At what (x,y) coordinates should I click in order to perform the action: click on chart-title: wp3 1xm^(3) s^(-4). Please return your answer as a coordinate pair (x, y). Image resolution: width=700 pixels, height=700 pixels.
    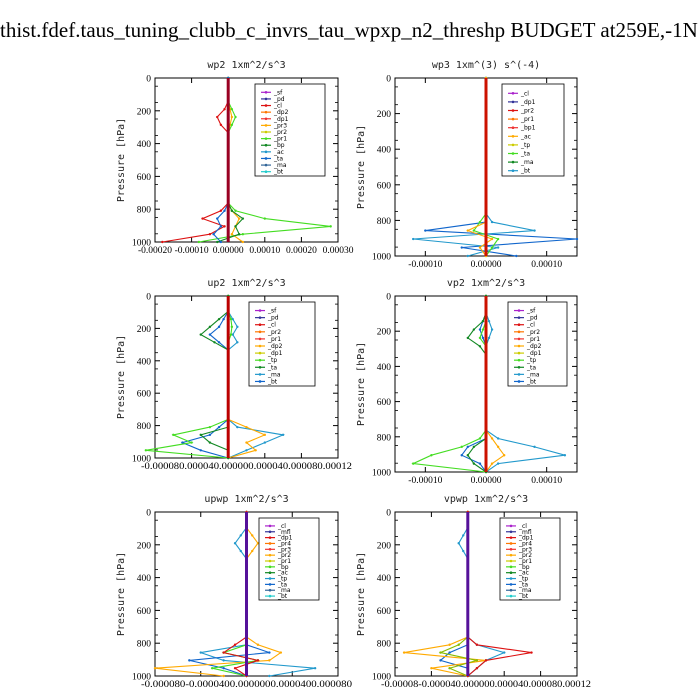
    Looking at the image, I should click on (486, 65).